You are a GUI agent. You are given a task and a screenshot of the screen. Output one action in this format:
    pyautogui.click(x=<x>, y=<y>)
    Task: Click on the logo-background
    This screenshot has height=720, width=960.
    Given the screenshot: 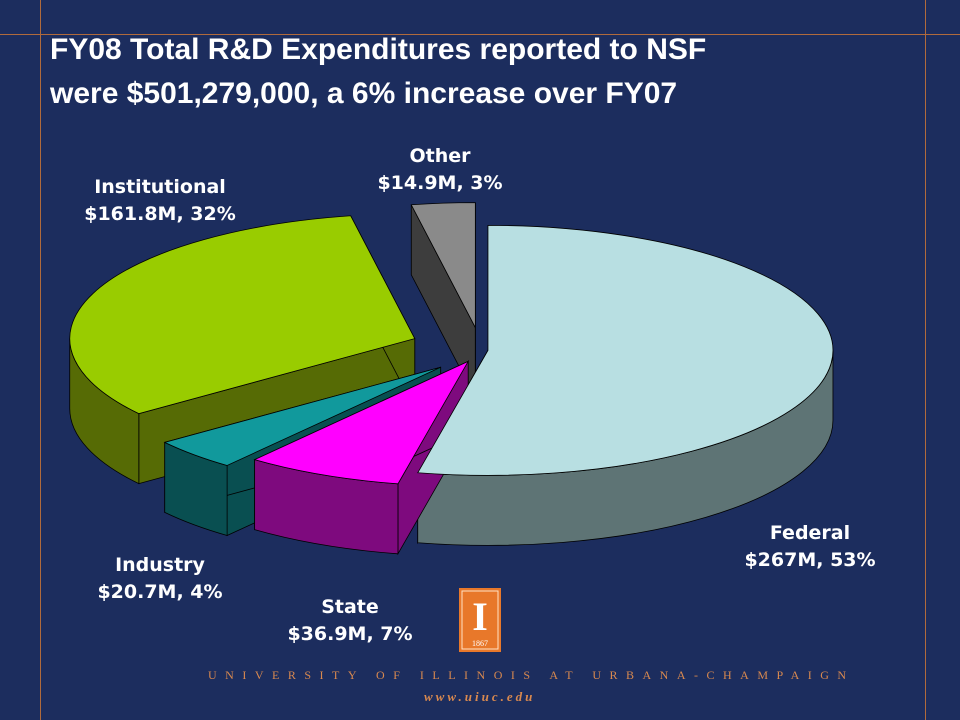 What is the action you would take?
    pyautogui.click(x=480, y=620)
    